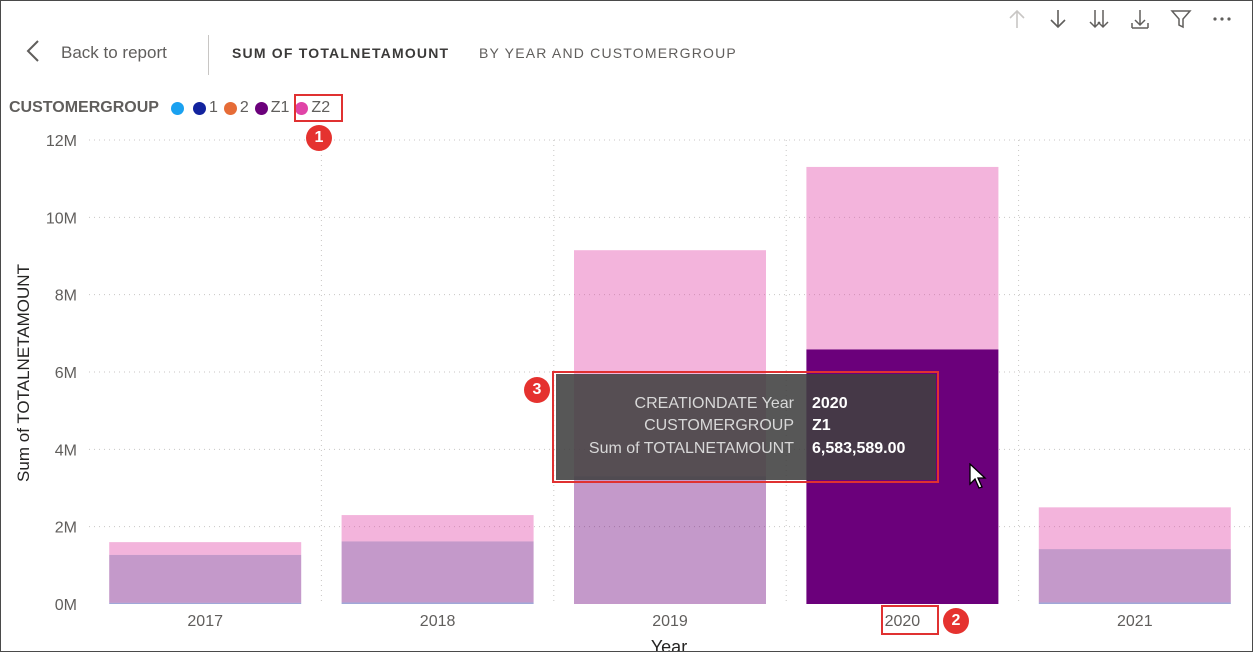  I want to click on x-tick-label: 2017, so click(205, 621).